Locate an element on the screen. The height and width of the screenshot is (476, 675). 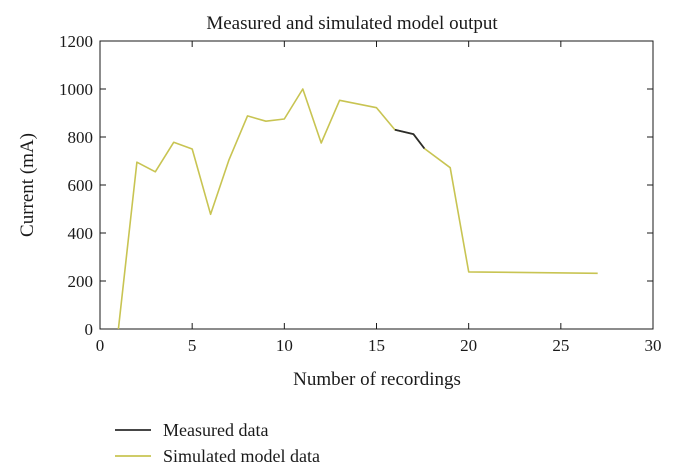
x-tick-label: 0 is located at coordinates (100, 345).